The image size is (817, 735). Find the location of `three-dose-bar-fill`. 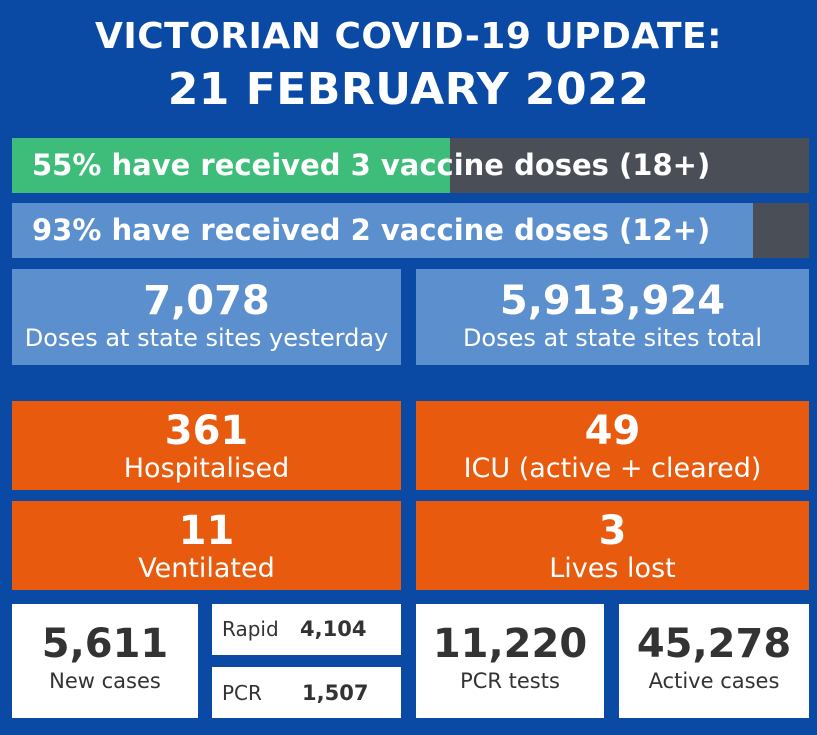

three-dose-bar-fill is located at coordinates (231, 165).